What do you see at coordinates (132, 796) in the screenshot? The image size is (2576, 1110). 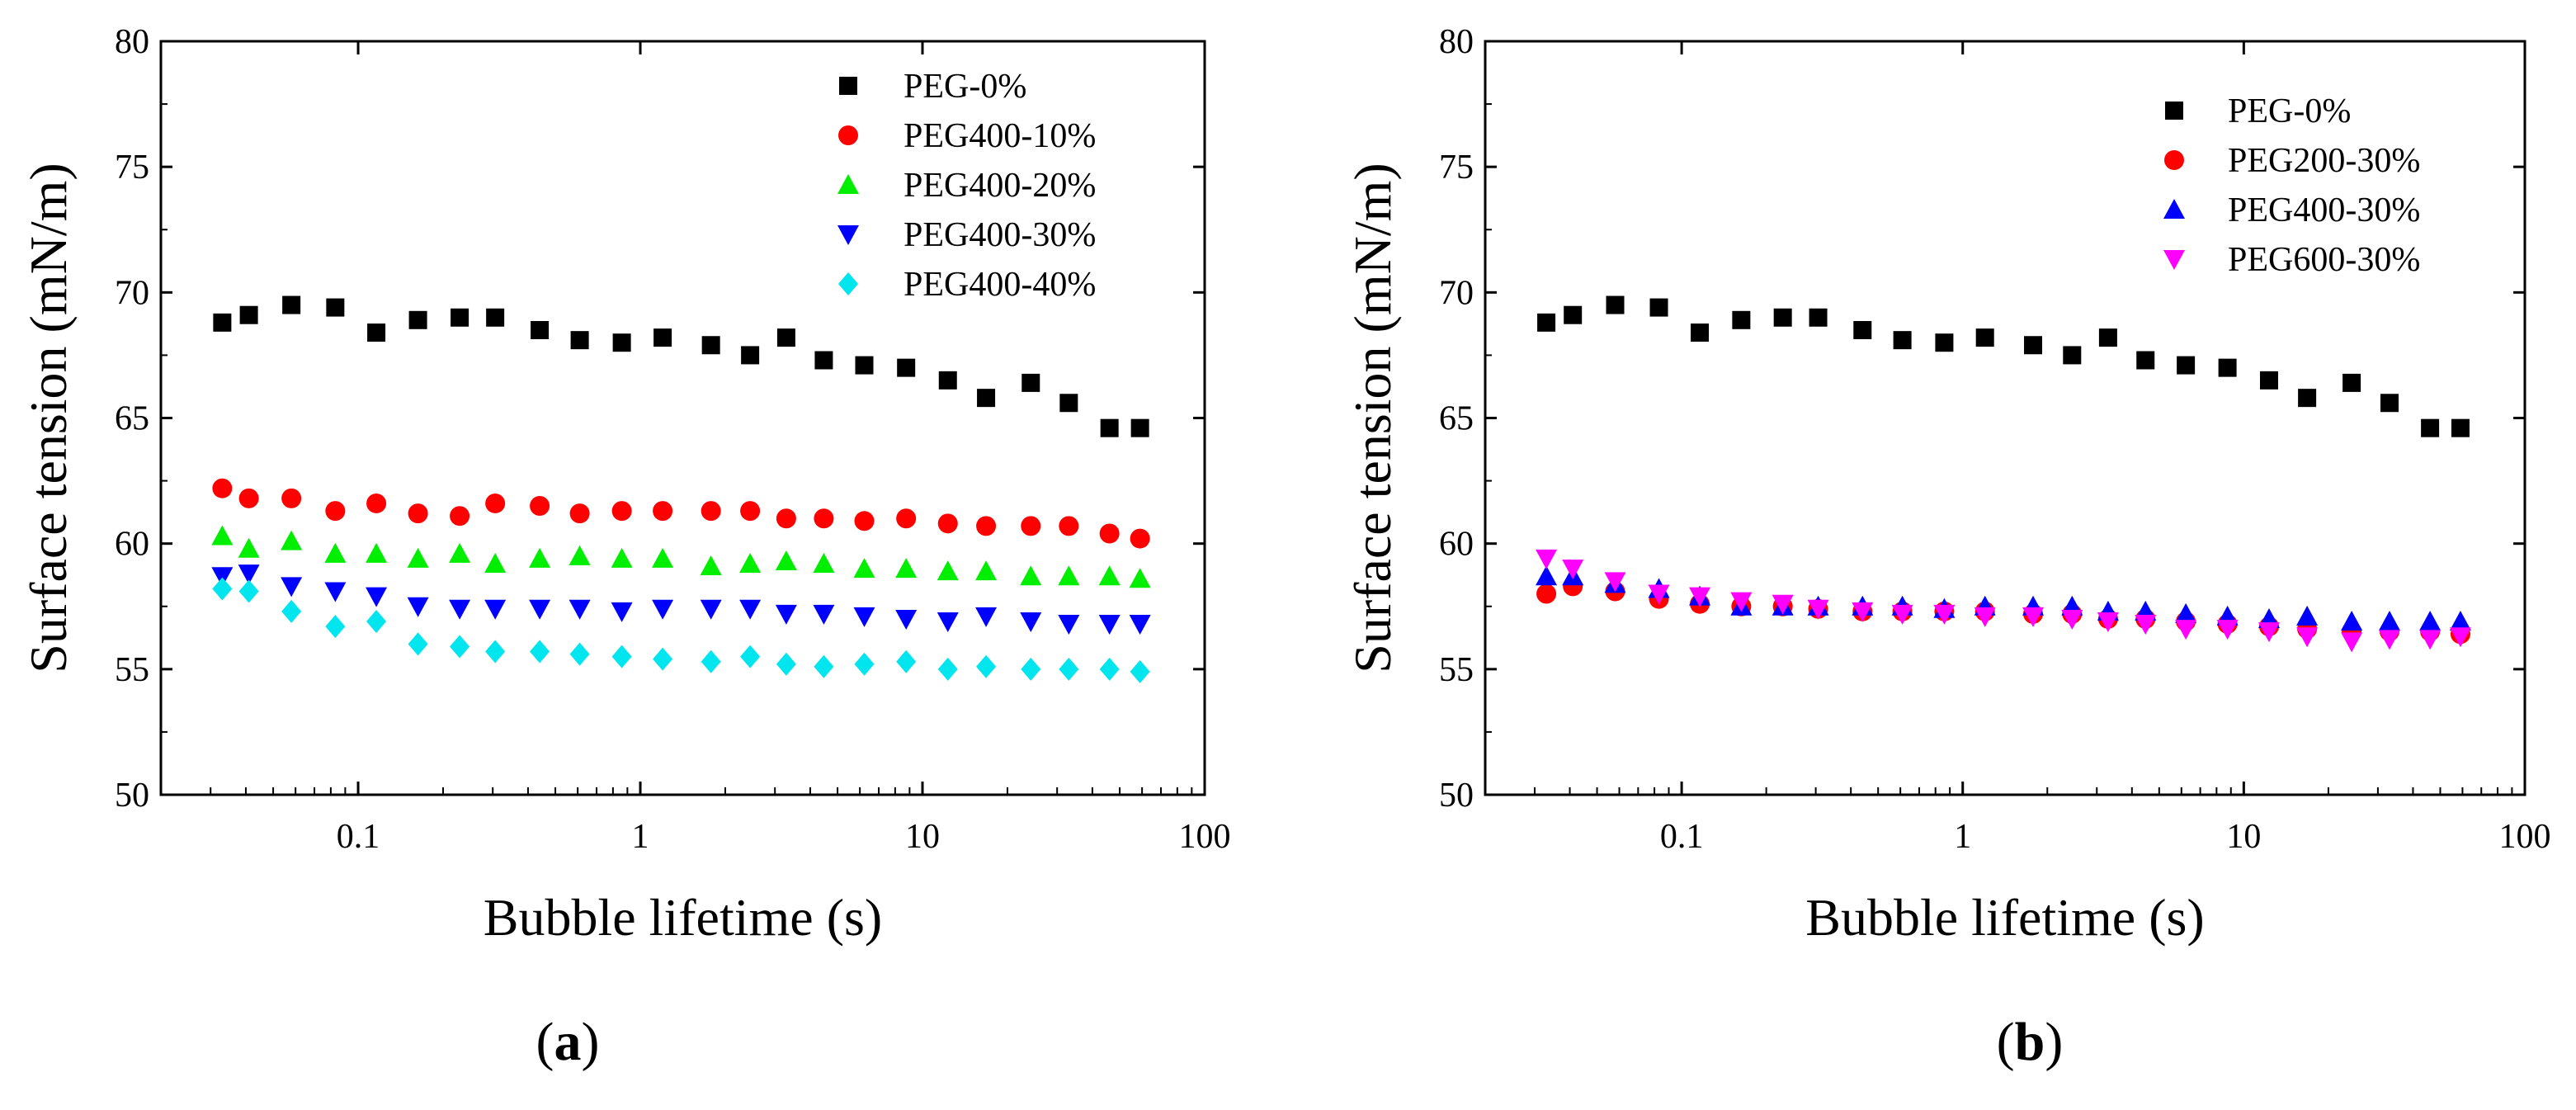 I see `y-tick-label-a: 50` at bounding box center [132, 796].